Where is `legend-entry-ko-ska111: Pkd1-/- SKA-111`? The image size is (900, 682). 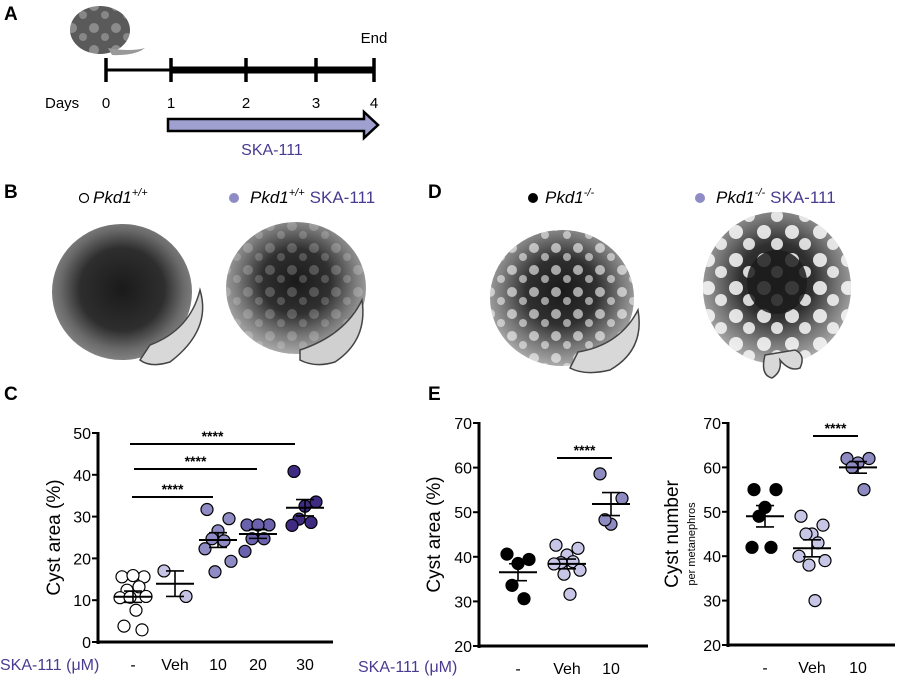 legend-entry-ko-ska111: Pkd1-/- SKA-111 is located at coordinates (776, 197).